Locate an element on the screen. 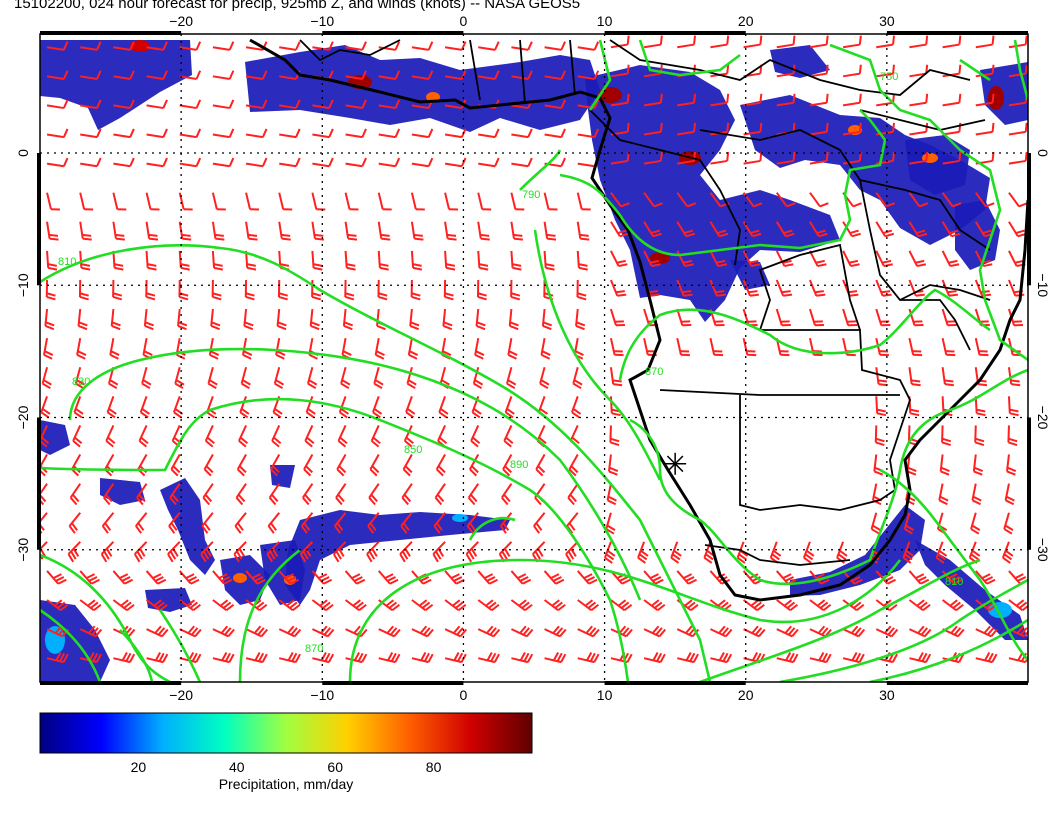 The height and width of the screenshot is (821, 1056). lat-labels-left: 0 −10 −20 −30 is located at coordinates (23, 355).